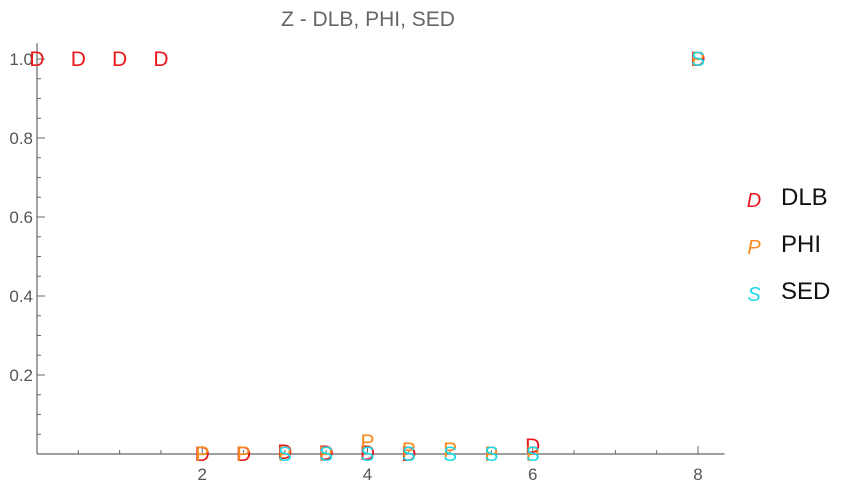 The height and width of the screenshot is (491, 850). I want to click on legend: D DLB P PHI S SED, so click(789, 245).